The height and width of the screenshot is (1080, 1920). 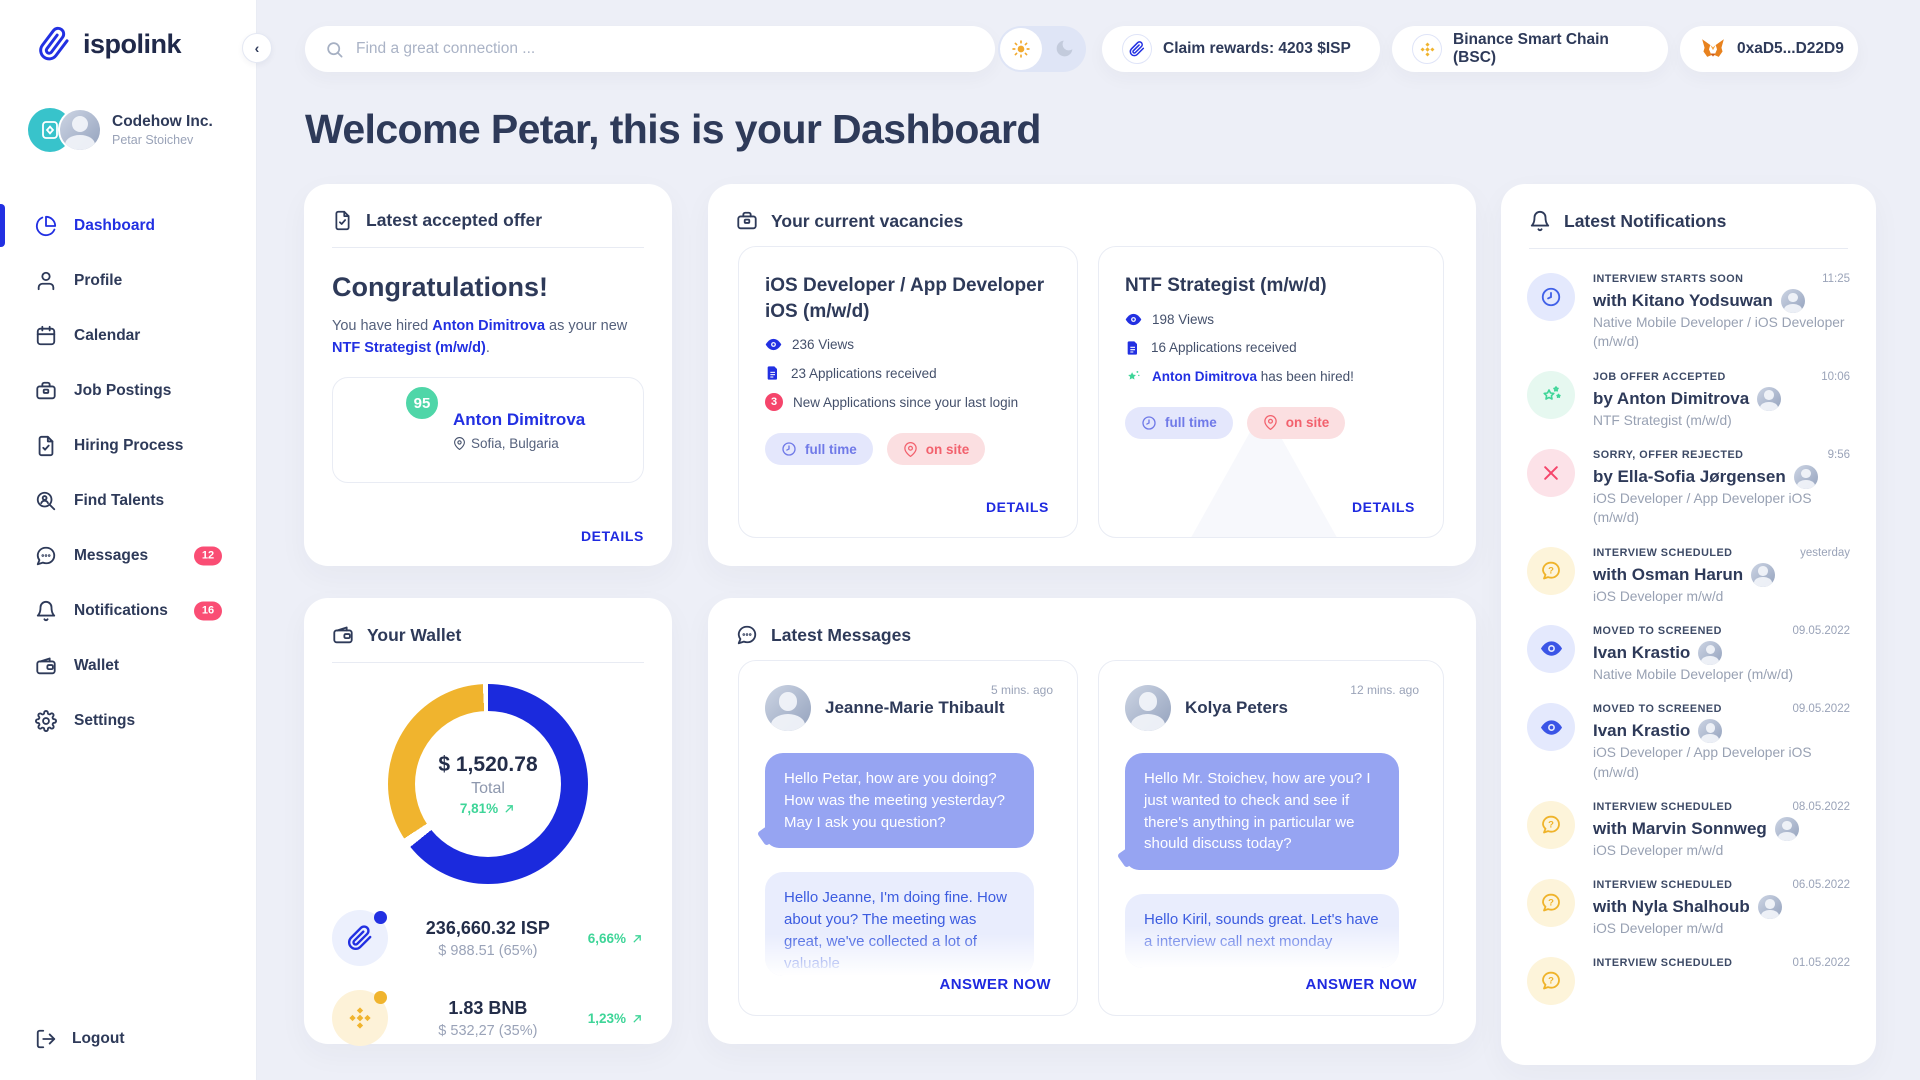 What do you see at coordinates (334, 49) in the screenshot?
I see `search-icon` at bounding box center [334, 49].